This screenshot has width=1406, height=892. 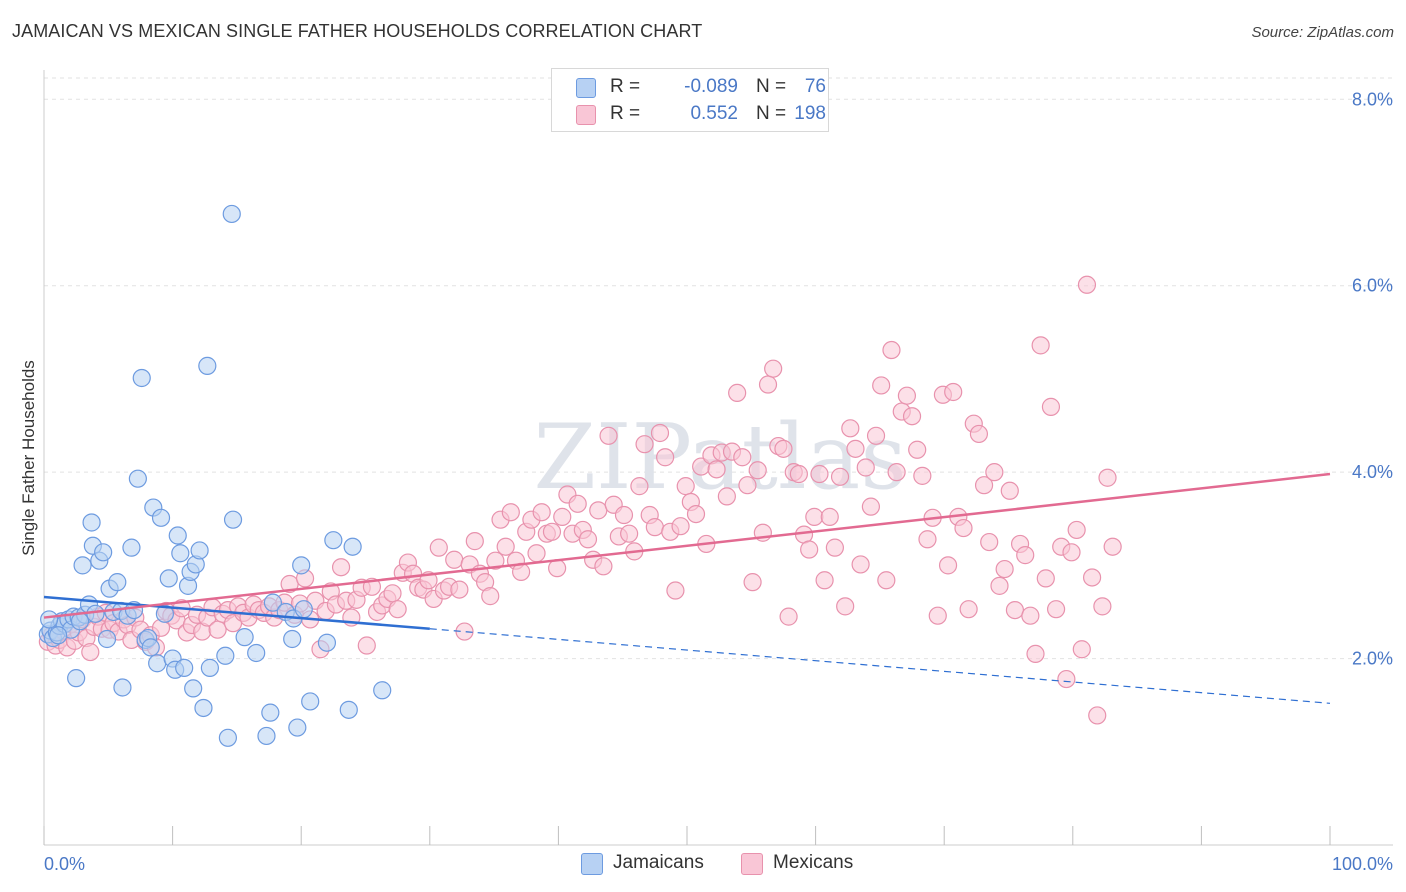 I want to click on source-label: Source: ZipAtlas.com, so click(x=1322, y=32).